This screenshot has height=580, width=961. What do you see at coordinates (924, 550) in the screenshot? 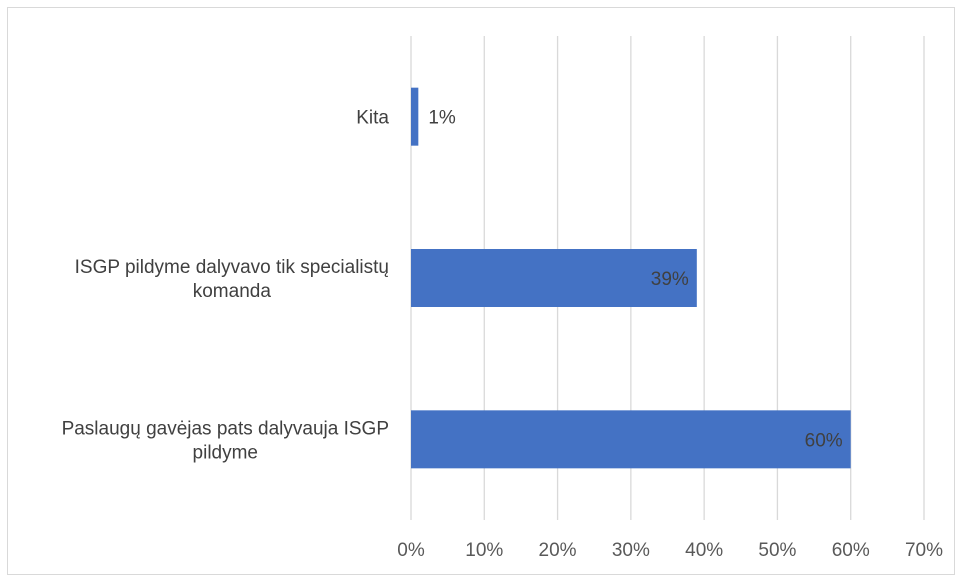
I see `x-tick-label-7: 70%` at bounding box center [924, 550].